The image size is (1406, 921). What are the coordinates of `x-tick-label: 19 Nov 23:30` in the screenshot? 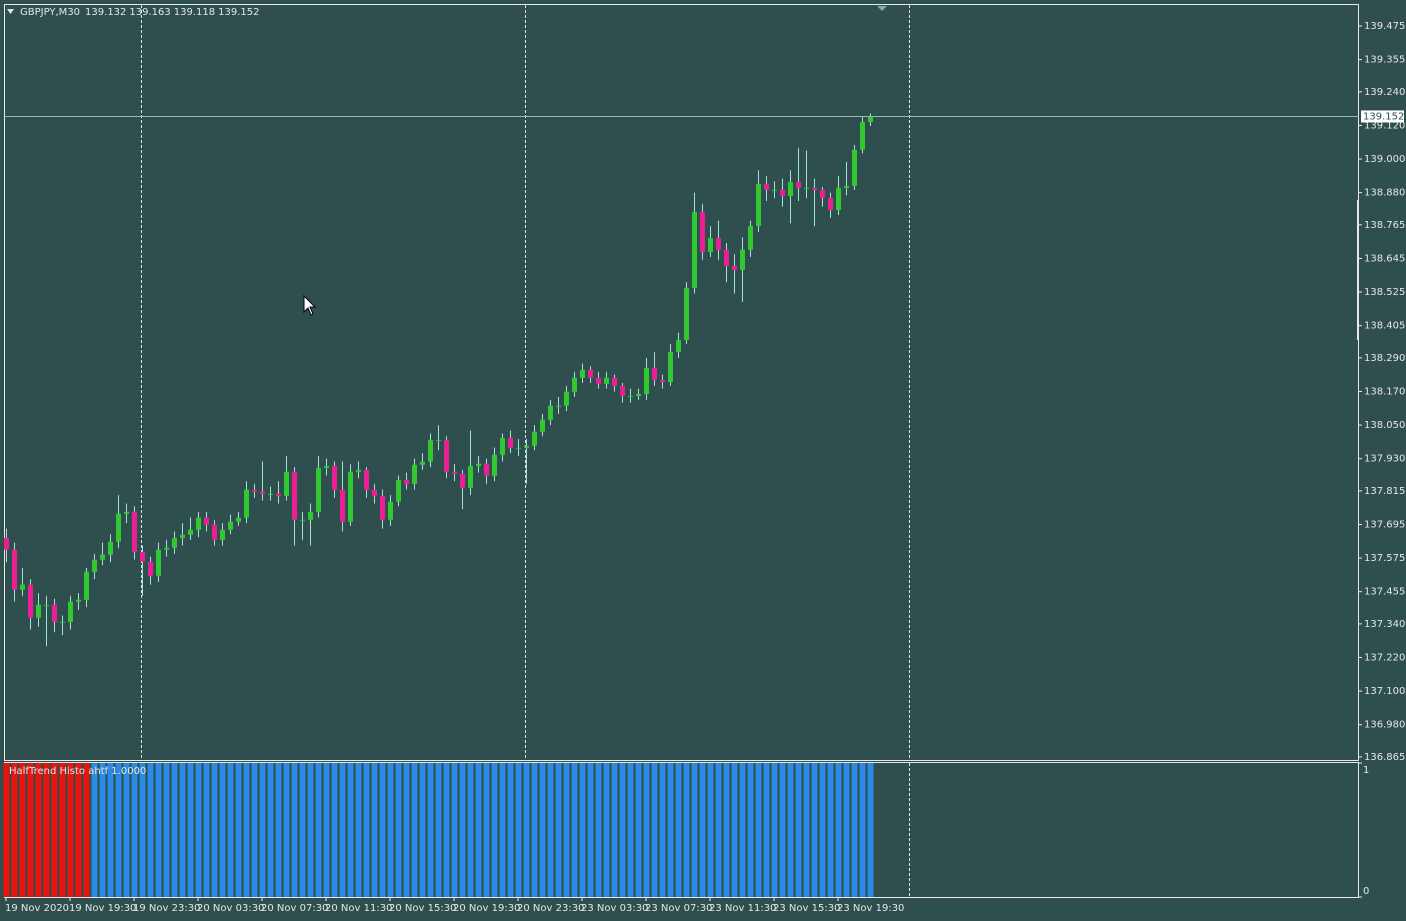 It's located at (166, 908).